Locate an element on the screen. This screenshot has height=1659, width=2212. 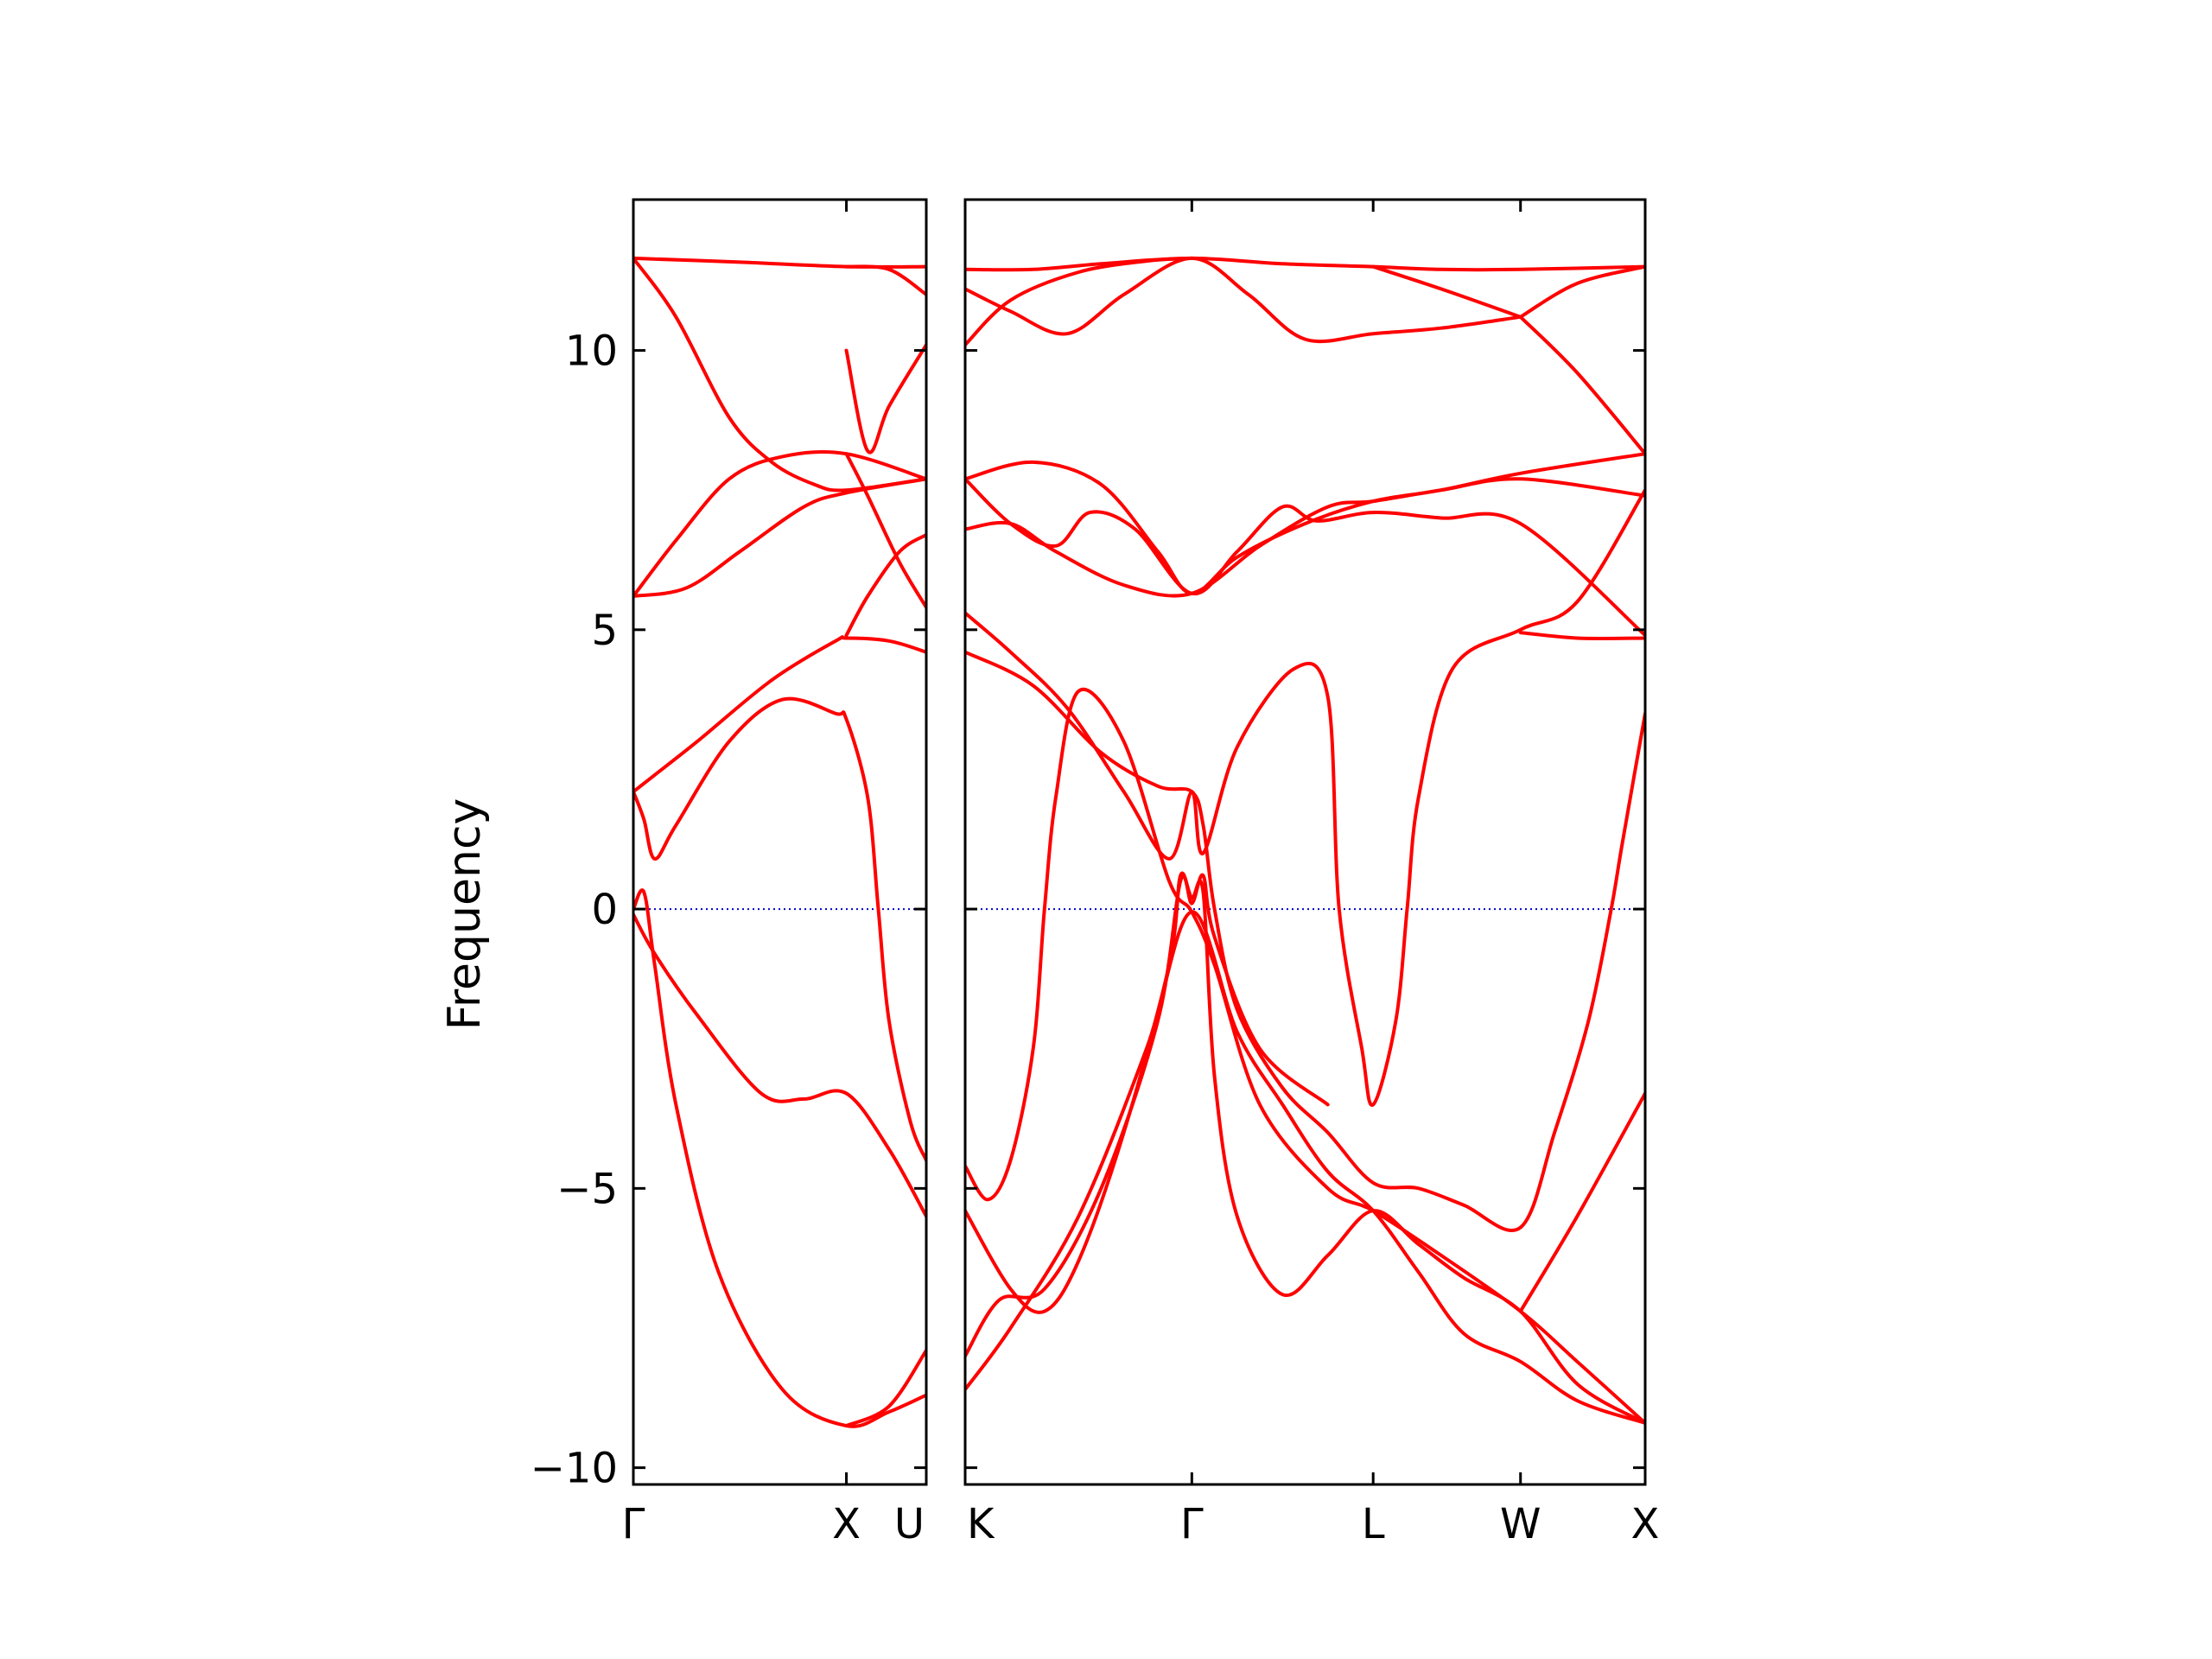
y-tick-label: −5 is located at coordinates (587, 1189).